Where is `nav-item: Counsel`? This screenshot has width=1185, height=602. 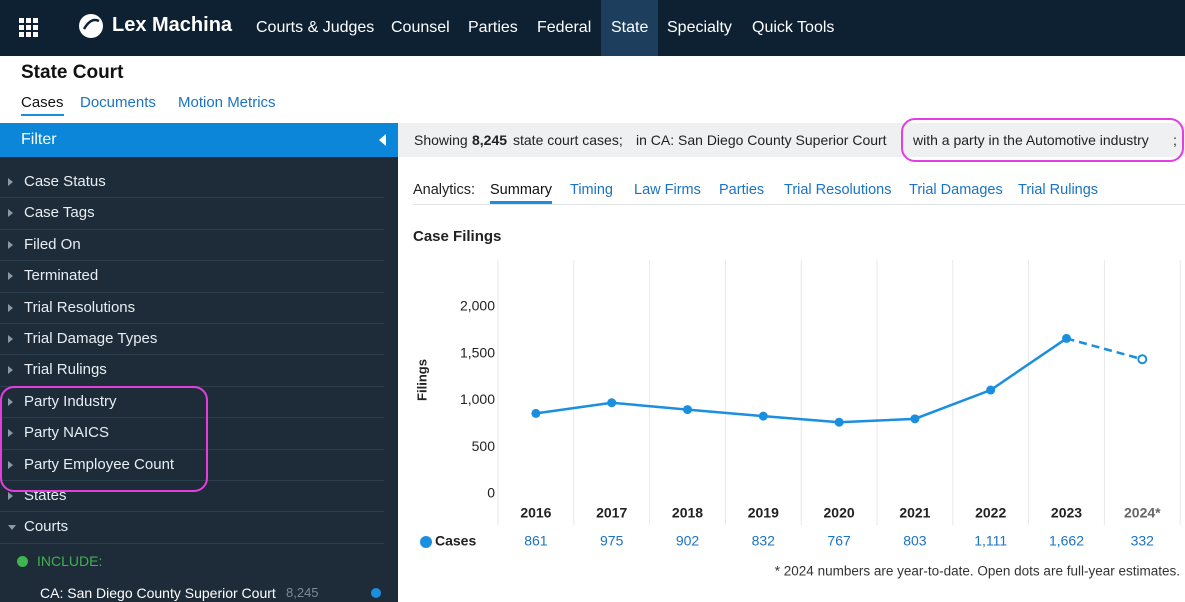 nav-item: Counsel is located at coordinates (420, 27).